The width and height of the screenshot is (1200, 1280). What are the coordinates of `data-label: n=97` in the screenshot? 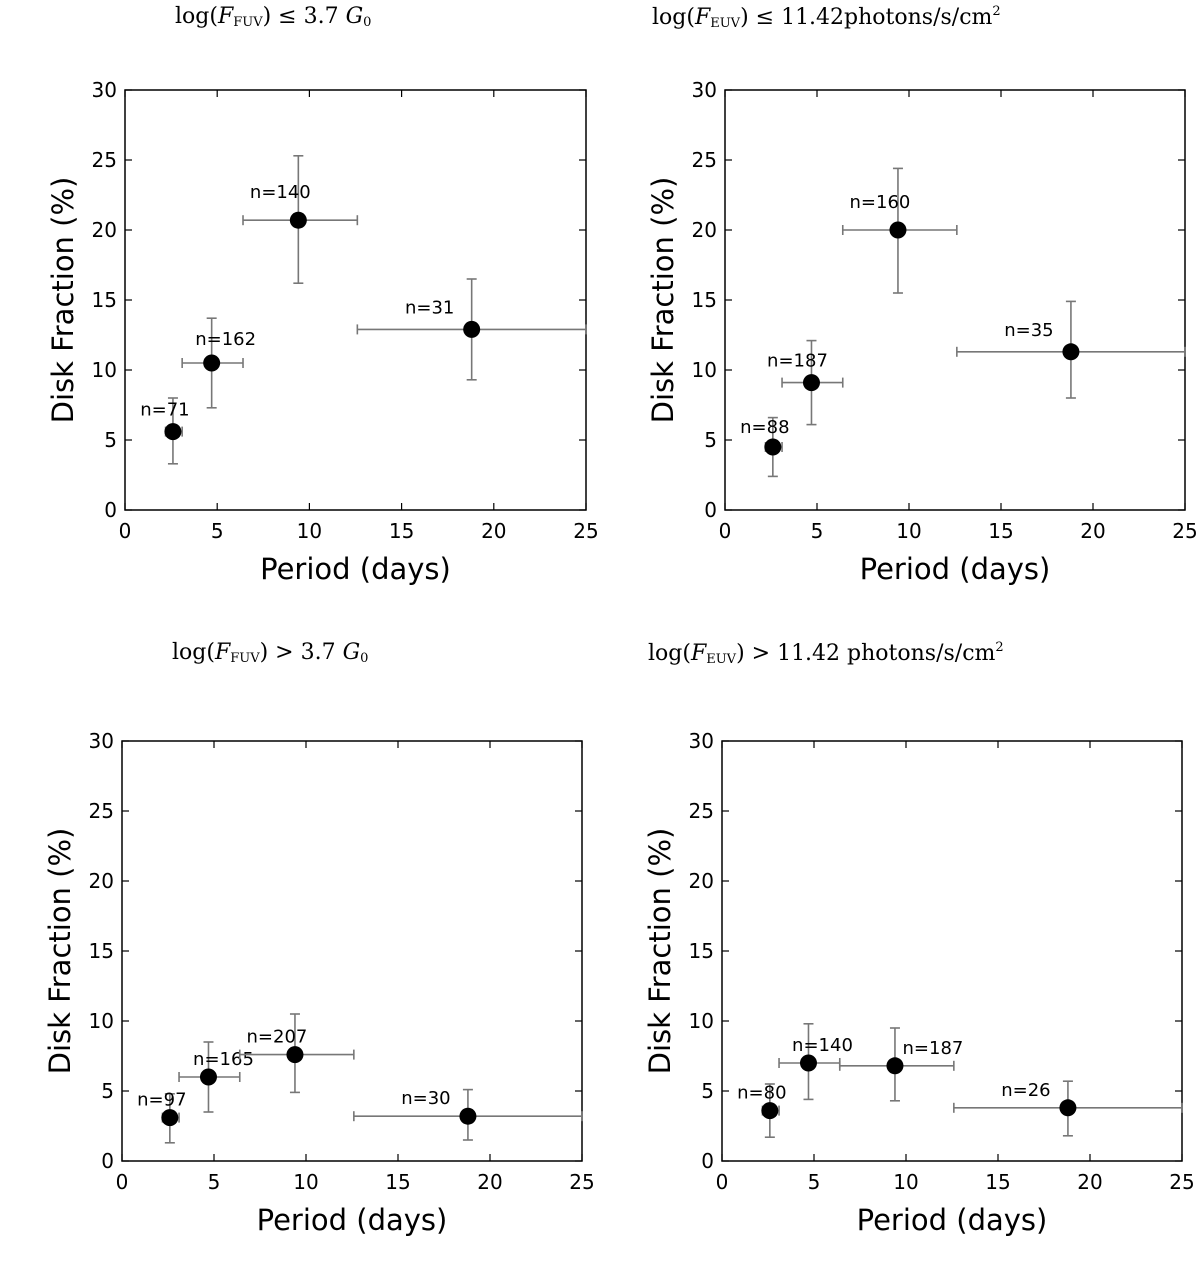 It's located at (161, 1100).